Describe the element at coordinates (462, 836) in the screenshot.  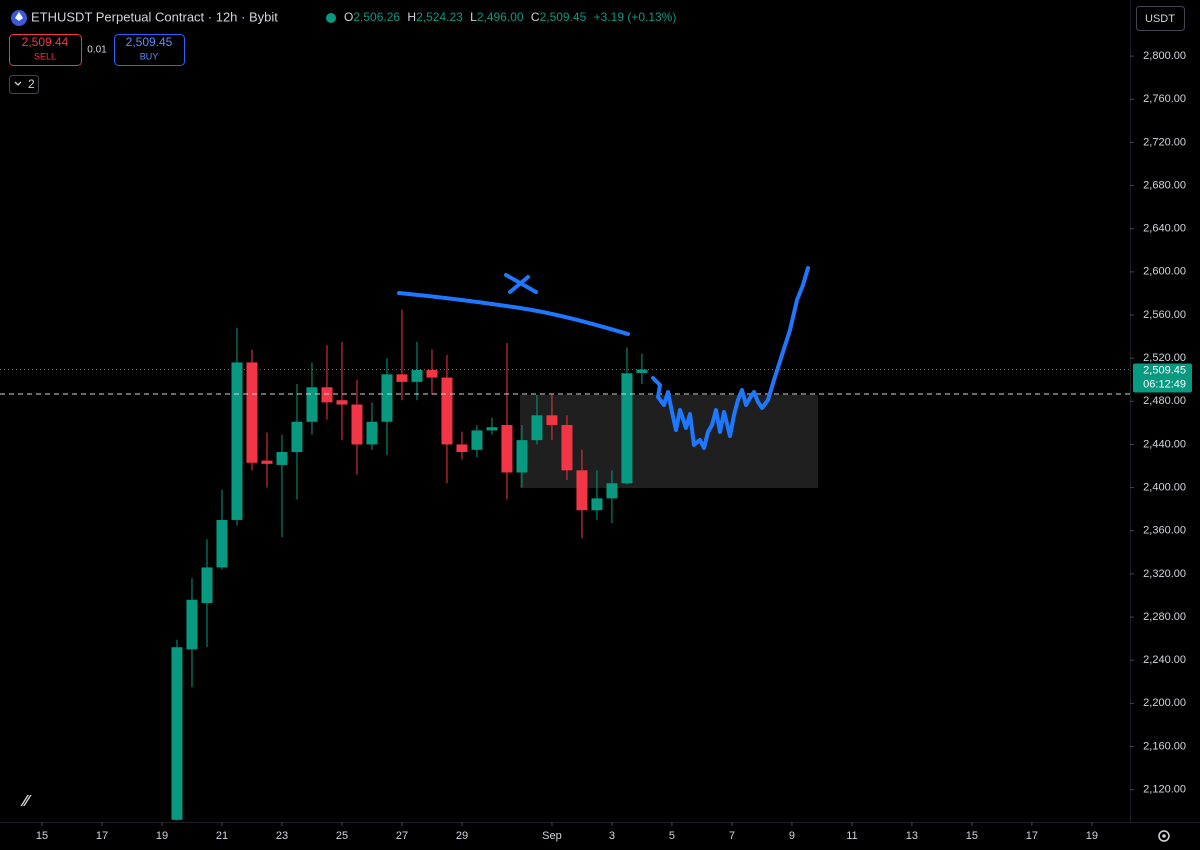
I see `x-tick-label: 29` at that location.